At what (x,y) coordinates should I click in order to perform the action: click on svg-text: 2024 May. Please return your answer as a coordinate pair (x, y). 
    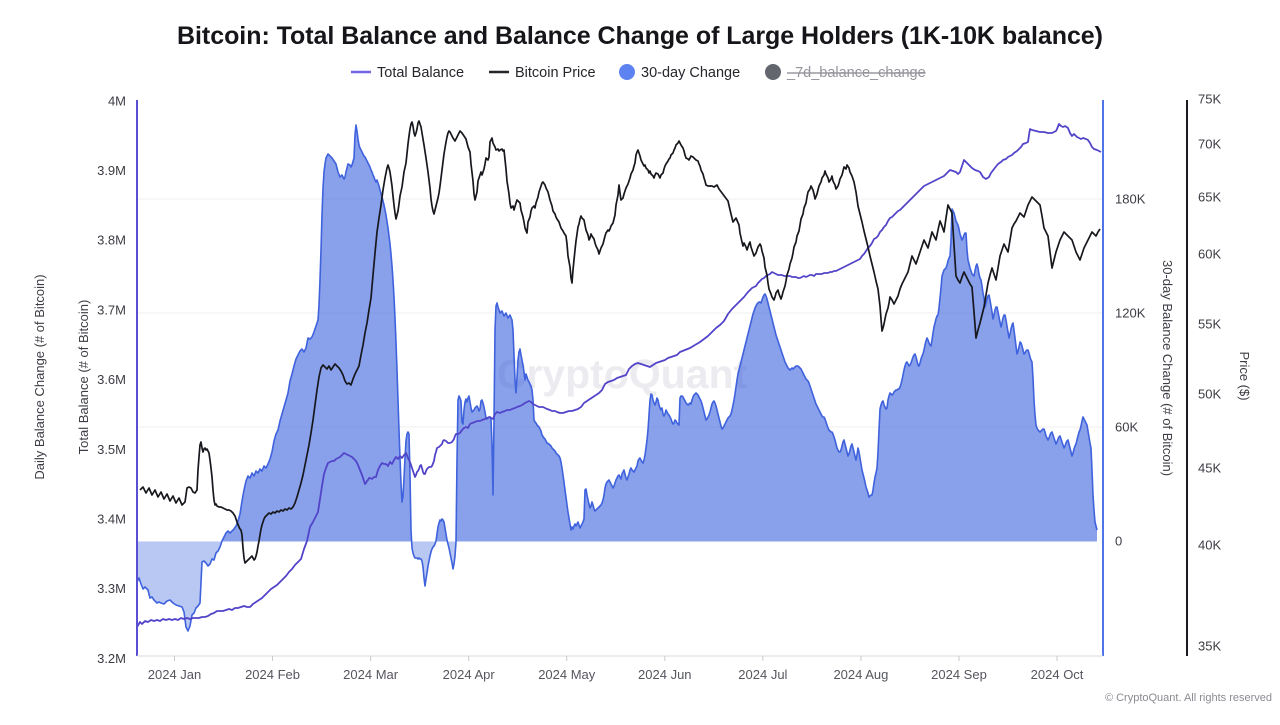
    Looking at the image, I should click on (567, 674).